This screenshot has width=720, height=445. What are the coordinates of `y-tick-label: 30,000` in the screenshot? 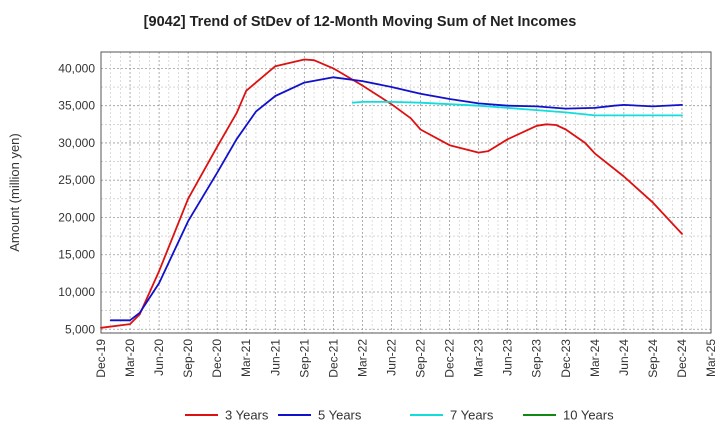 It's located at (76, 143).